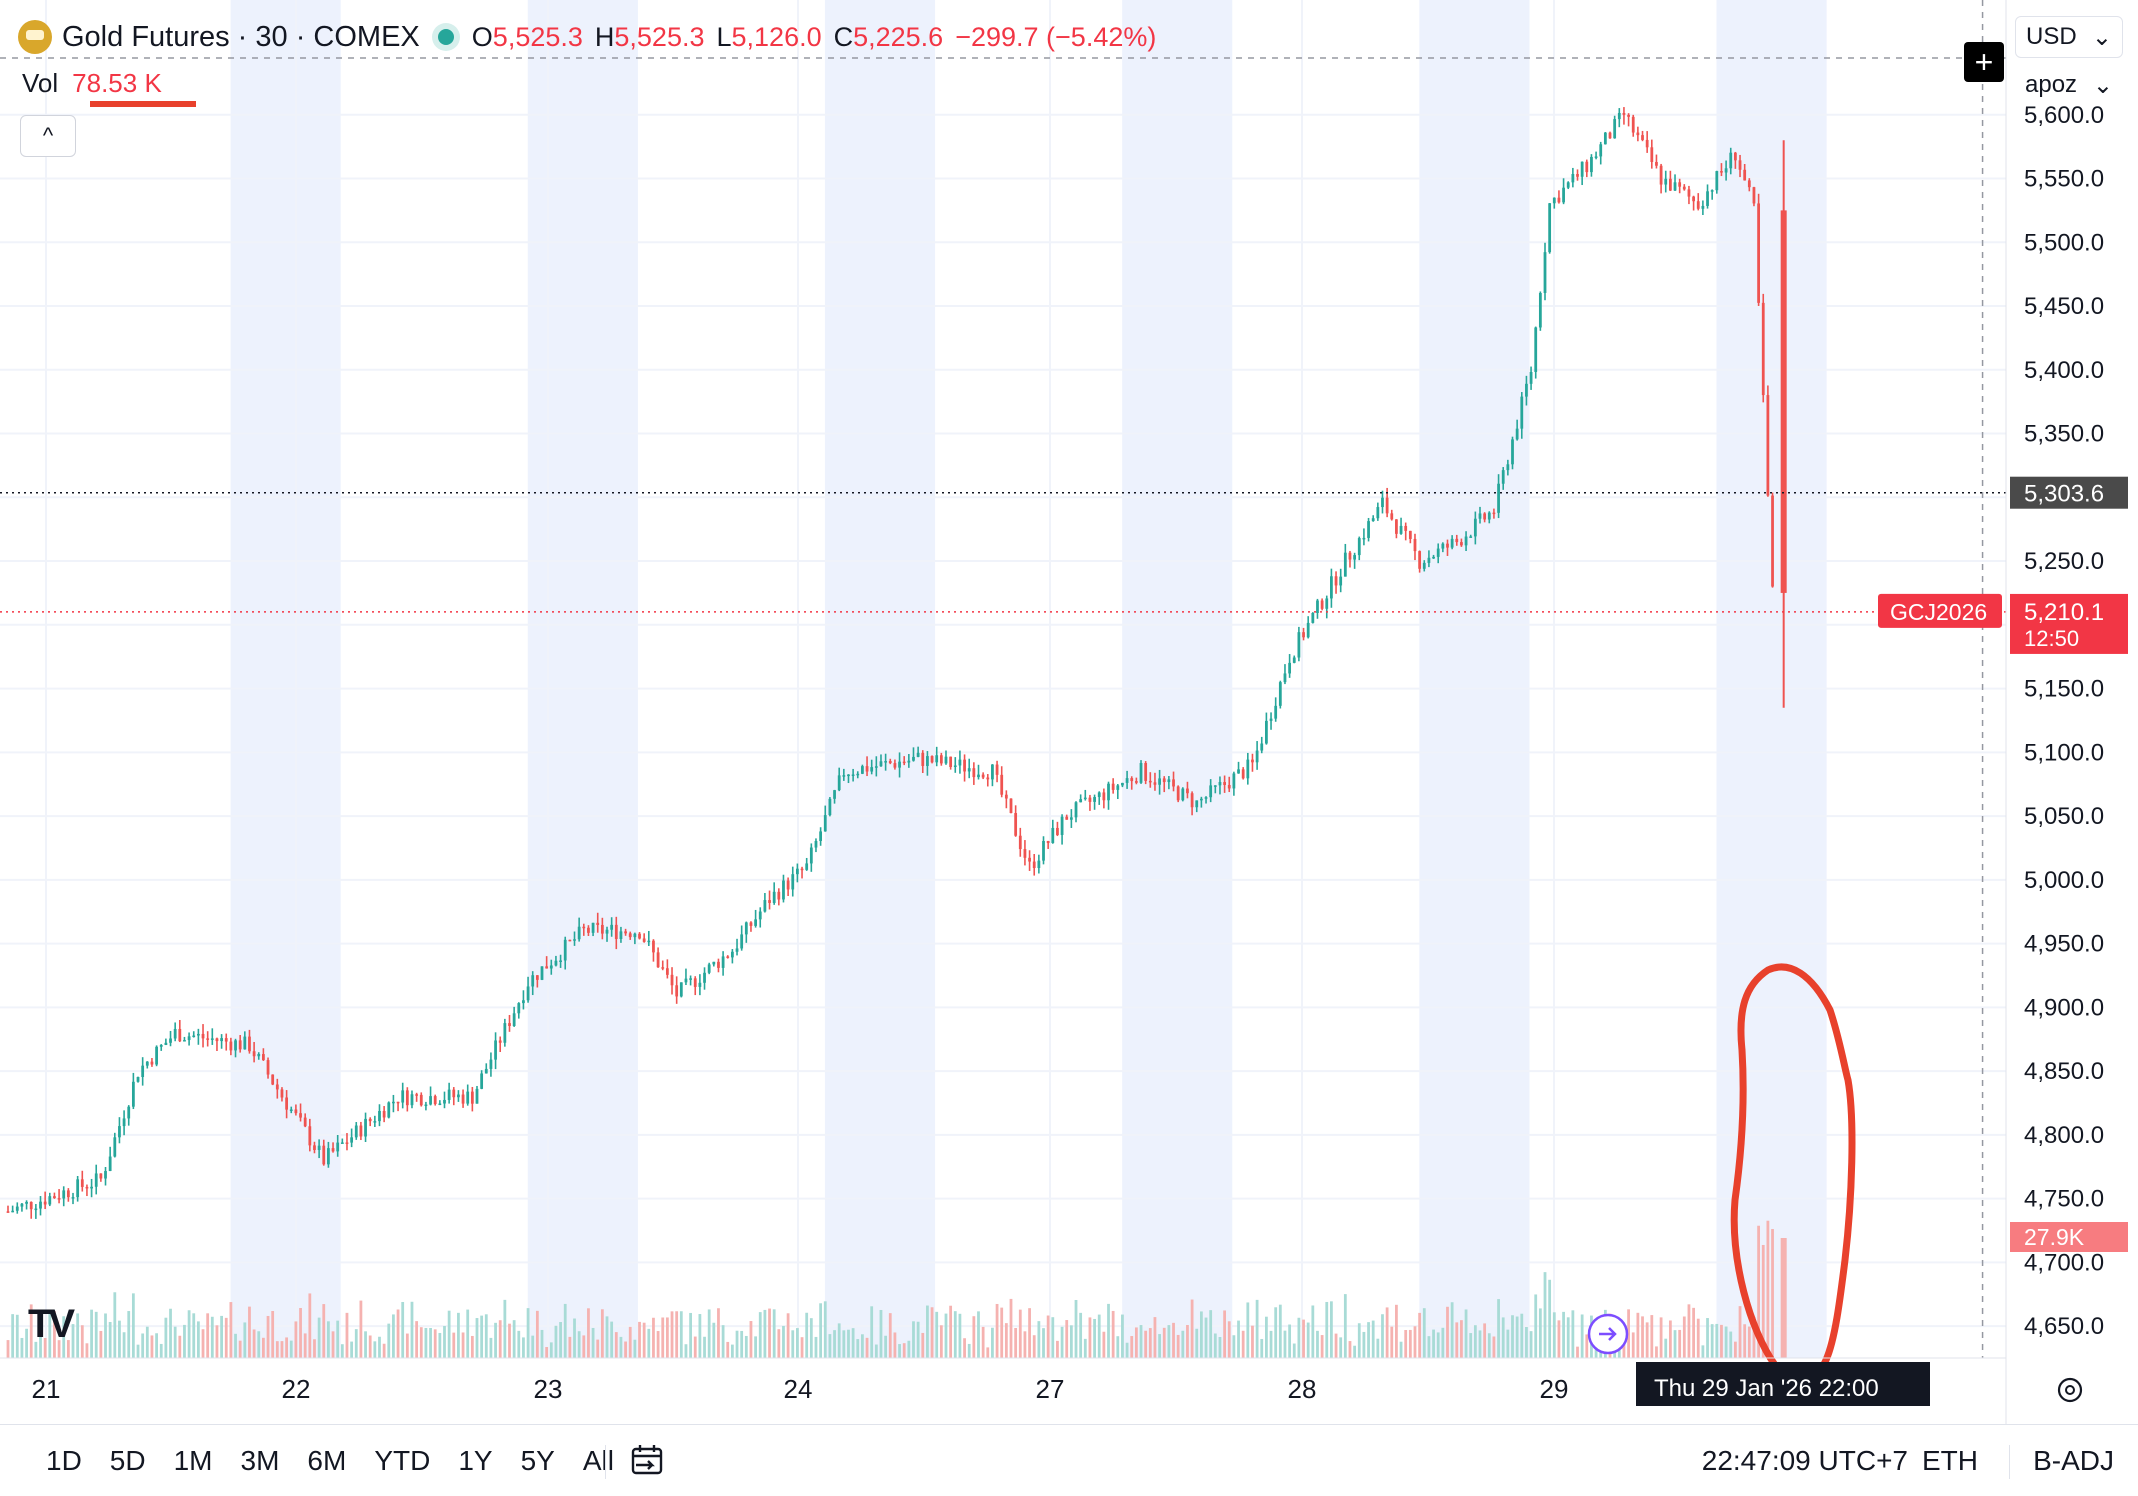 This screenshot has width=2138, height=1496. Describe the element at coordinates (92, 83) in the screenshot. I see `volume-legend: Vol 78.53 K` at that location.